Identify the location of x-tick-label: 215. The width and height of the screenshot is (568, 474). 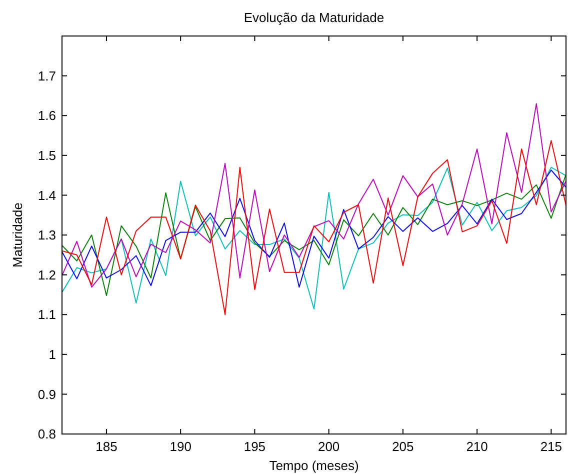
(551, 446).